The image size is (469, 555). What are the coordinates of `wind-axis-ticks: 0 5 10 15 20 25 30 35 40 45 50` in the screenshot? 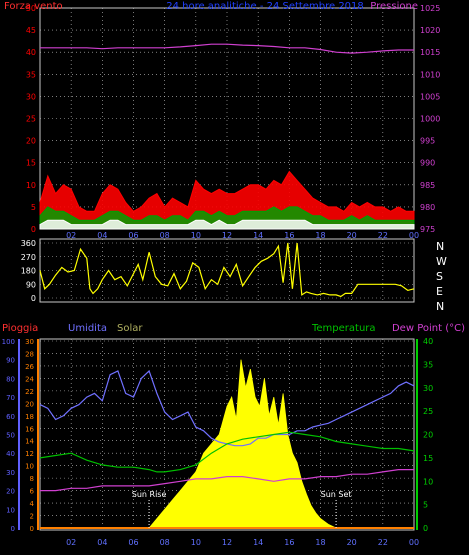 It's located at (31, 119).